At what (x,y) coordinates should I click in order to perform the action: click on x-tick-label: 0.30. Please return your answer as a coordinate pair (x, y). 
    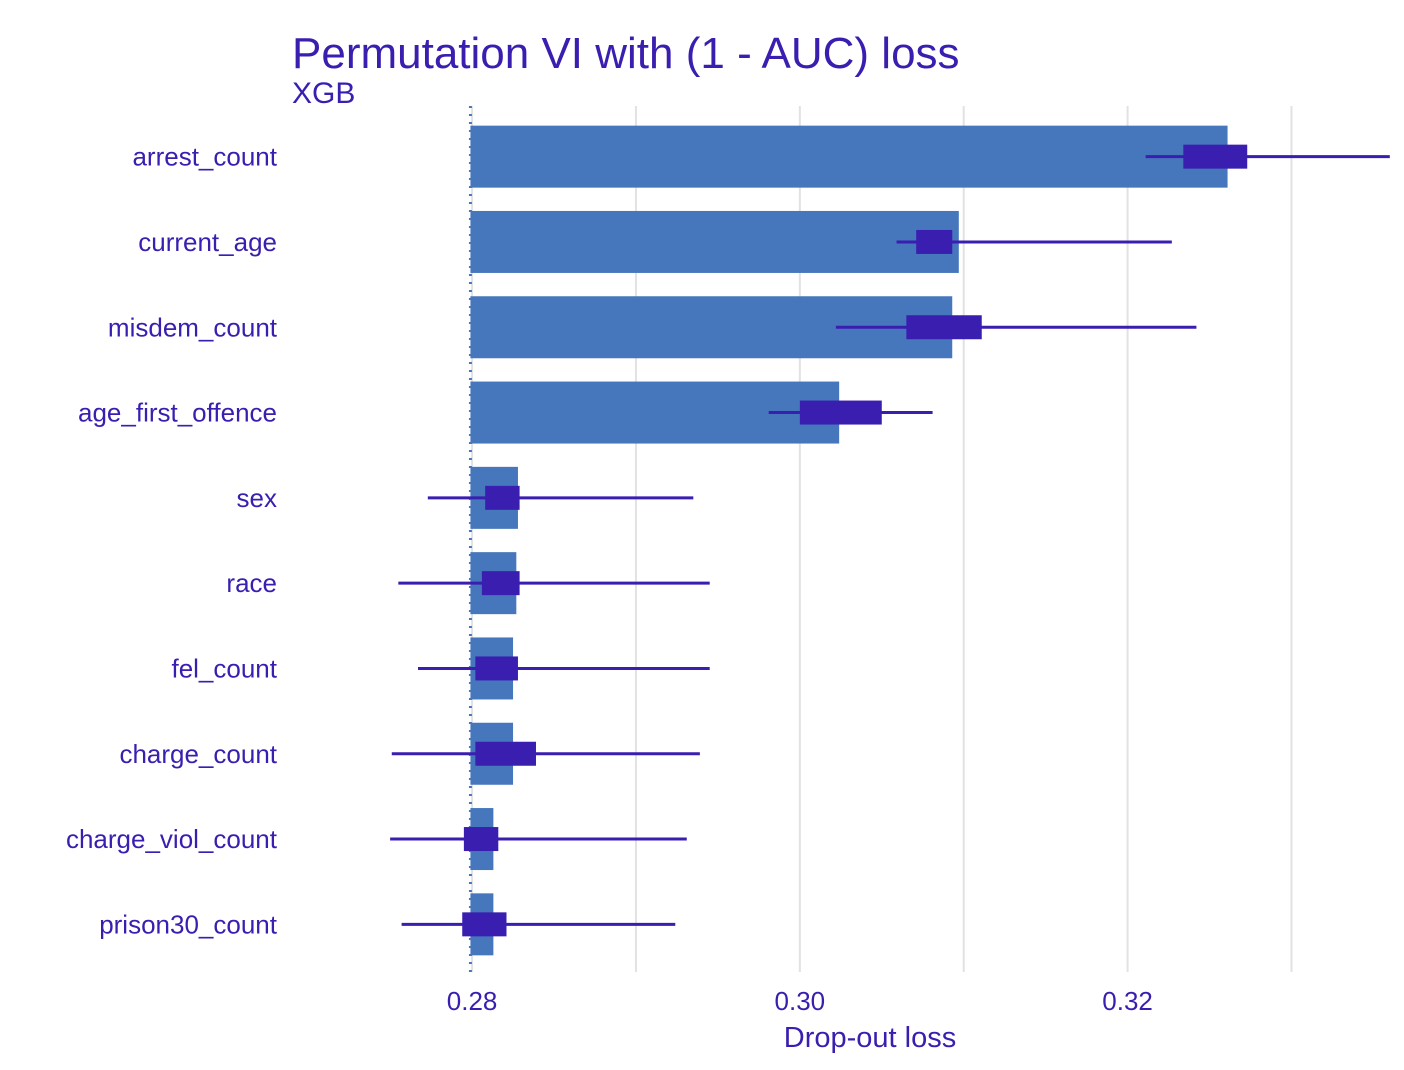
    Looking at the image, I should click on (800, 1001).